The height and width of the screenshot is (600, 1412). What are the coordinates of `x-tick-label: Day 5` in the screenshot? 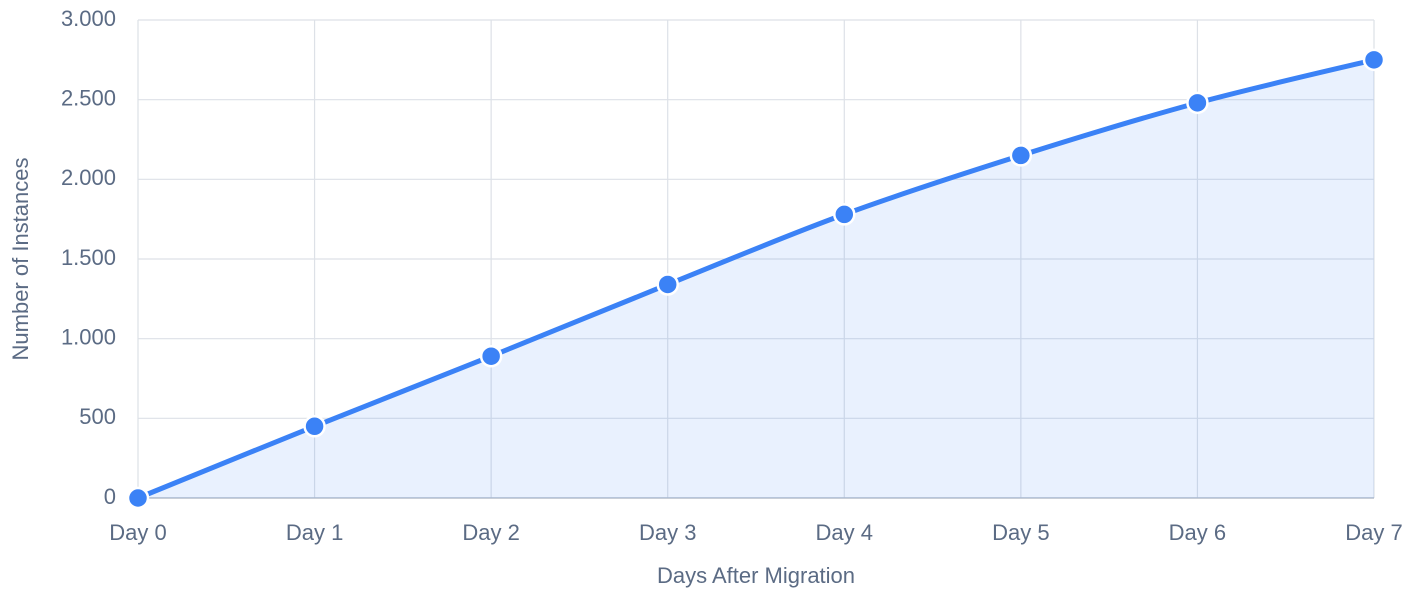 It's located at (1020, 532).